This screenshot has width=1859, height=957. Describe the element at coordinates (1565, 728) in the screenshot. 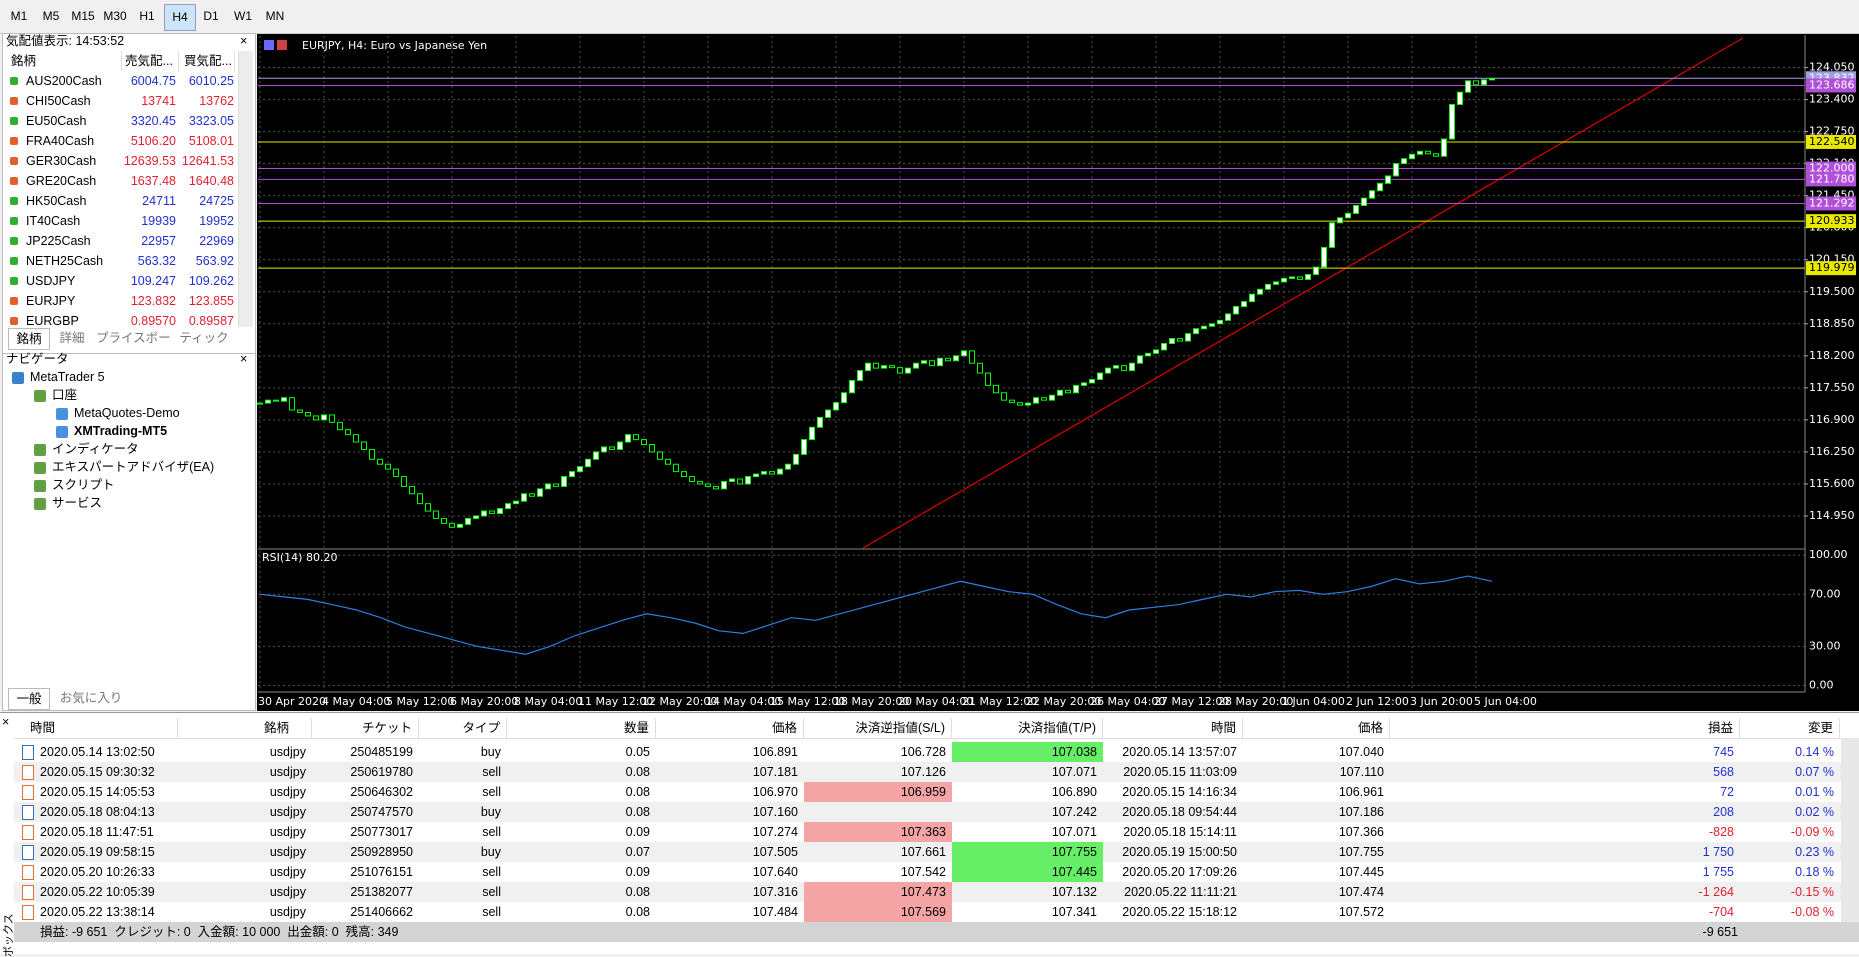

I see `column-header: 損益` at that location.